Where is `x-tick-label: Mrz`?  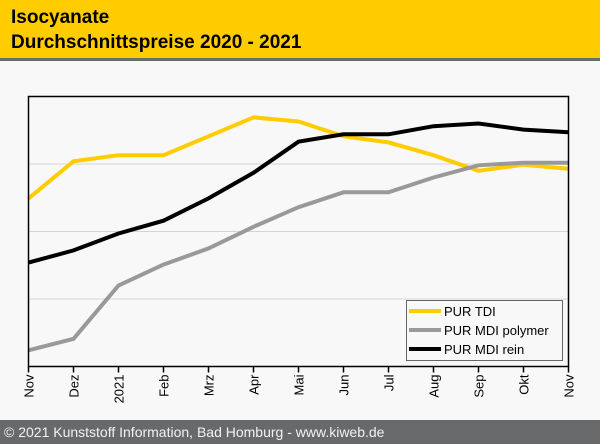 x-tick-label: Mrz is located at coordinates (209, 386).